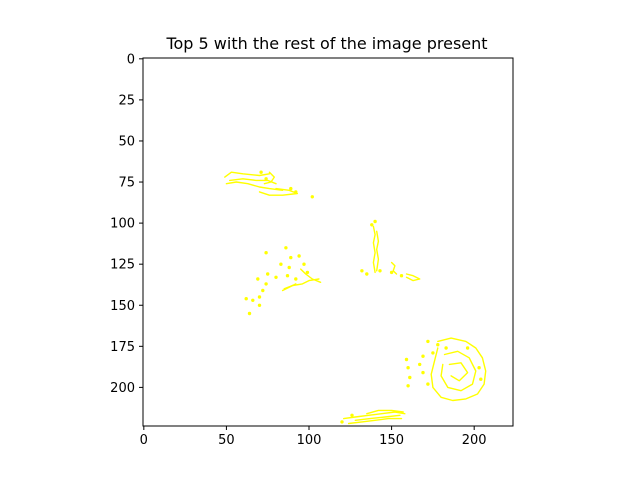  What do you see at coordinates (474, 440) in the screenshot?
I see `x-tick-label: 200` at bounding box center [474, 440].